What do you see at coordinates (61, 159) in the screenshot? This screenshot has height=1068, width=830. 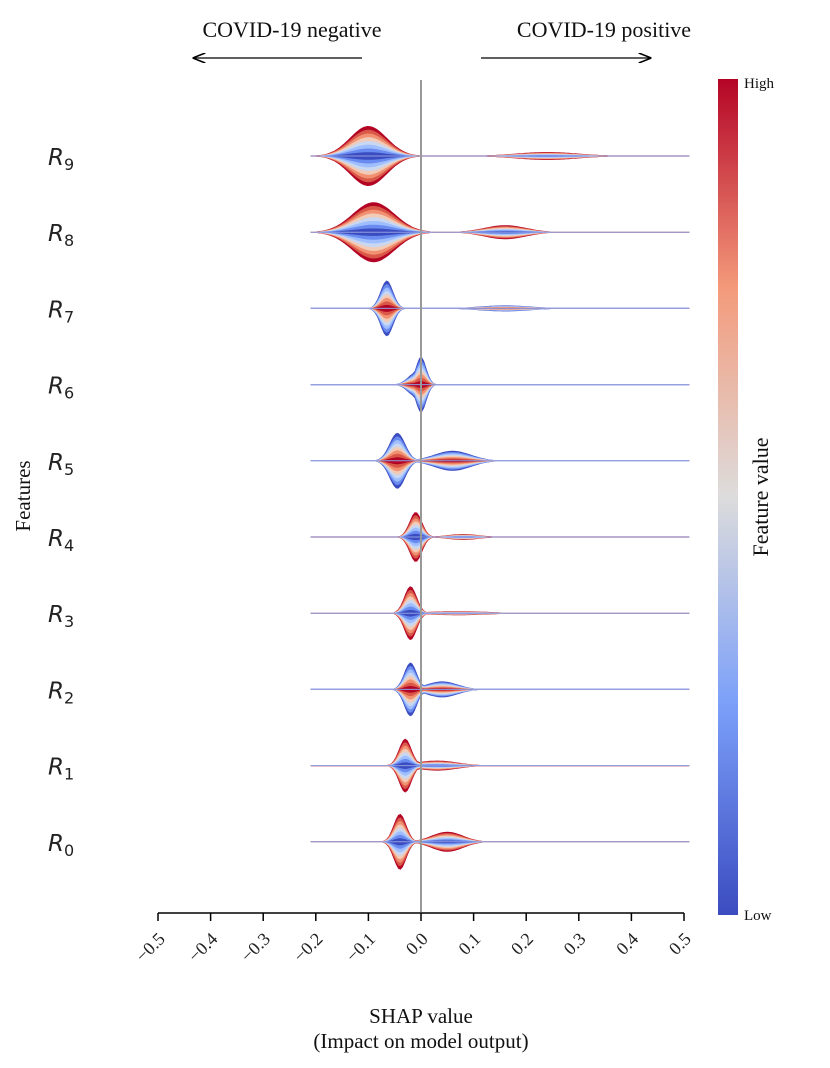 I see `feature-label: R9` at bounding box center [61, 159].